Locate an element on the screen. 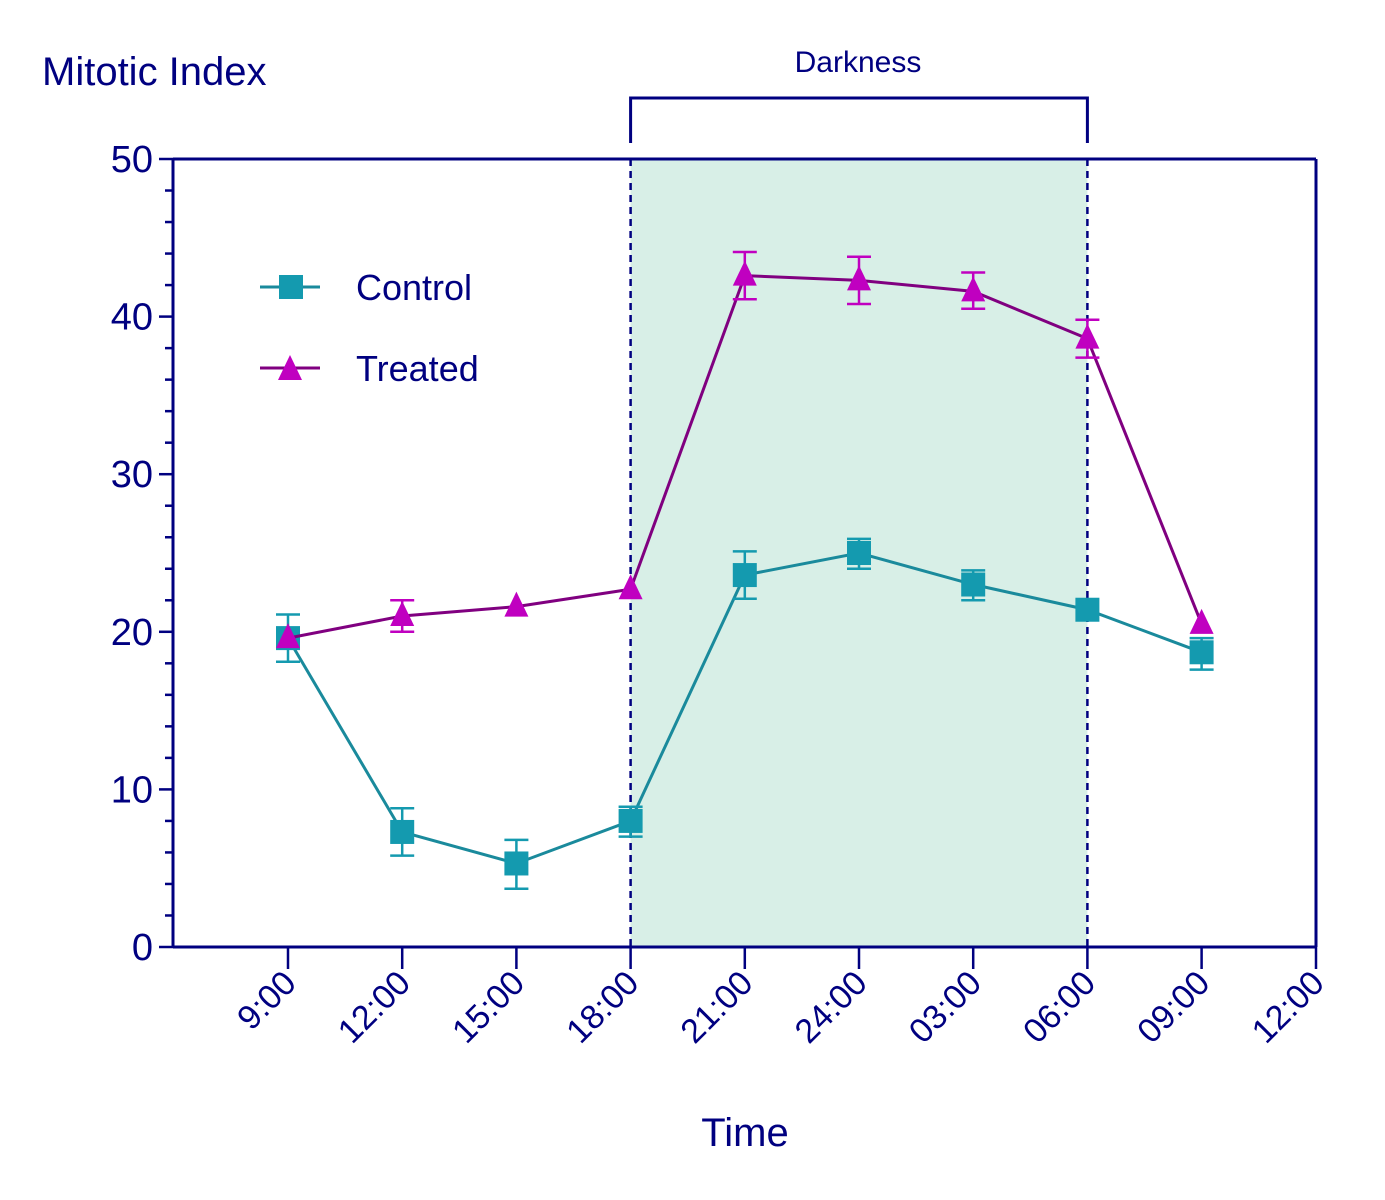 The image size is (1385, 1200). x-tick-label: 9:00 is located at coordinates (267, 1001).